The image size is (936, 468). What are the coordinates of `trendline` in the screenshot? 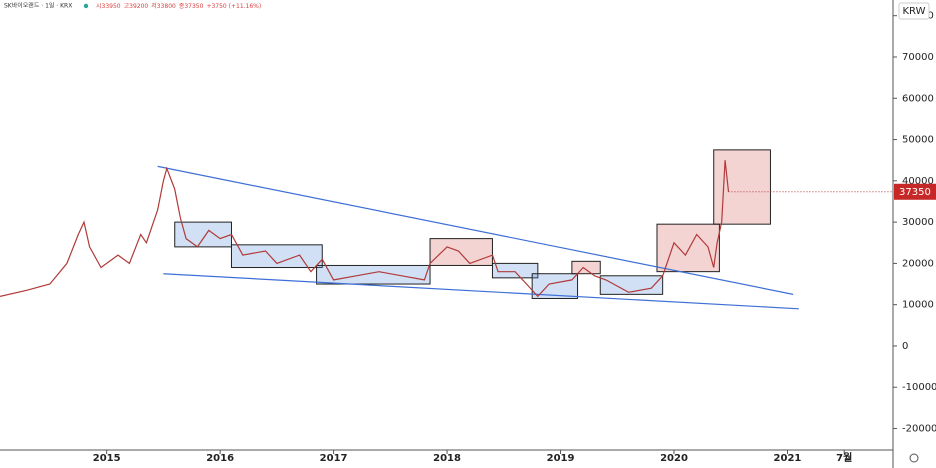 It's located at (481, 291).